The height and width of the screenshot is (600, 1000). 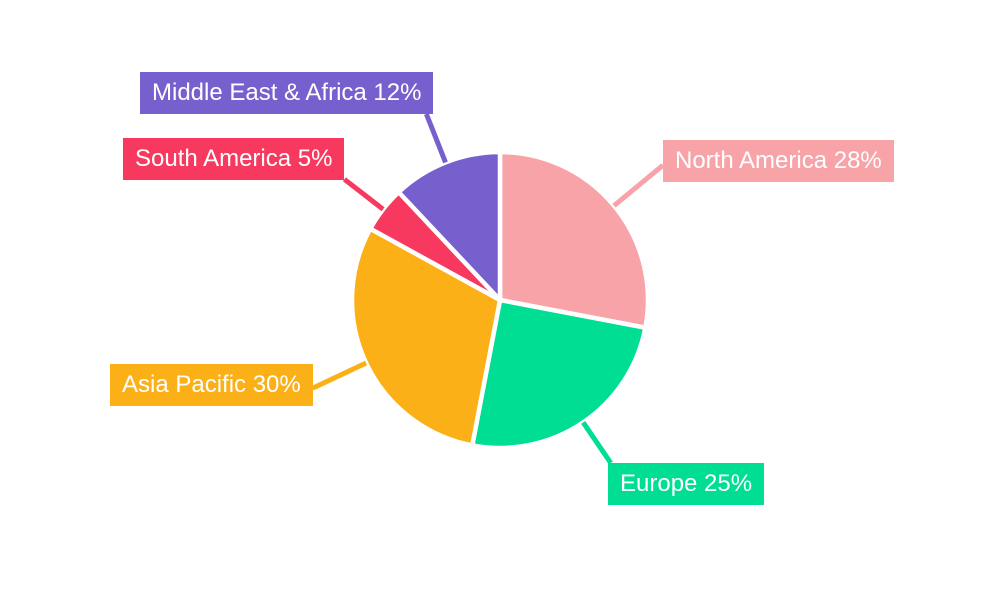 What do you see at coordinates (339, 375) in the screenshot?
I see `leader-line-asia-pacific` at bounding box center [339, 375].